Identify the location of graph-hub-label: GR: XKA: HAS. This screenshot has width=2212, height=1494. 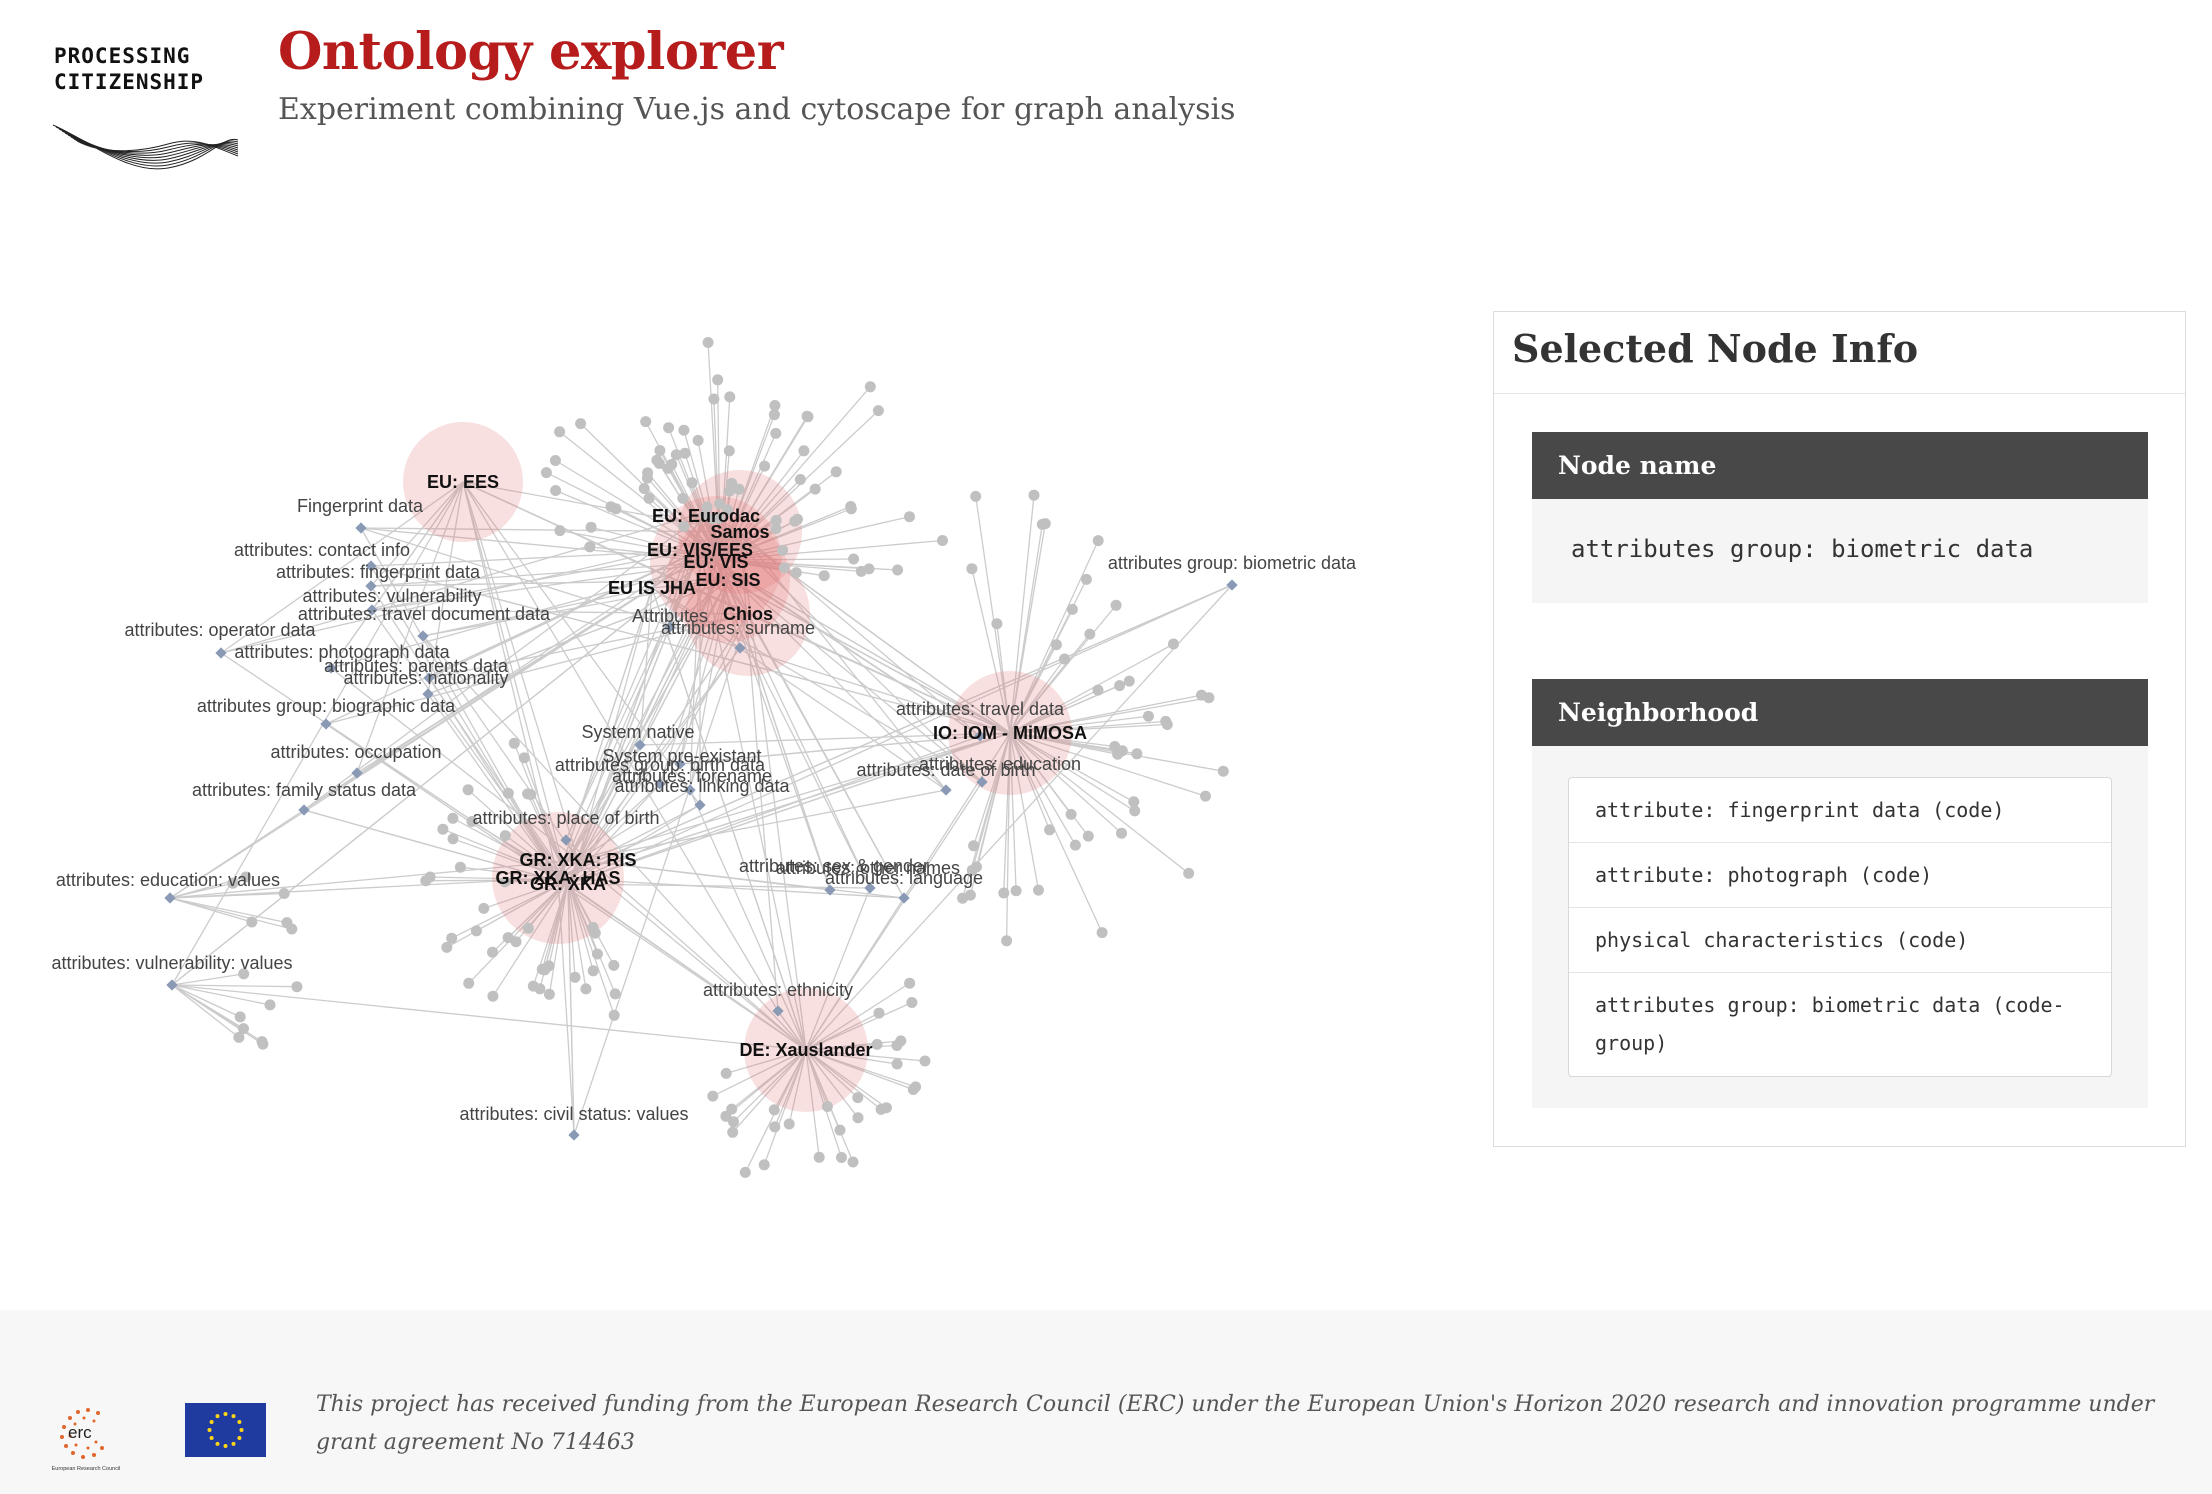
(558, 878).